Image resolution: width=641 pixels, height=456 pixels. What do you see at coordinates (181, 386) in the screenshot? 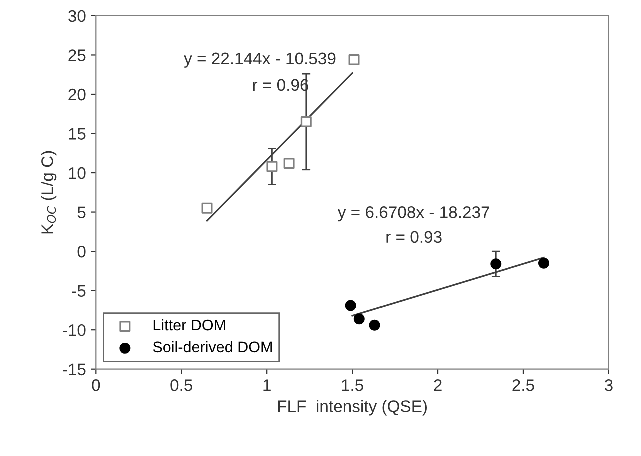
I see `x-tick-label: 0.5` at bounding box center [181, 386].